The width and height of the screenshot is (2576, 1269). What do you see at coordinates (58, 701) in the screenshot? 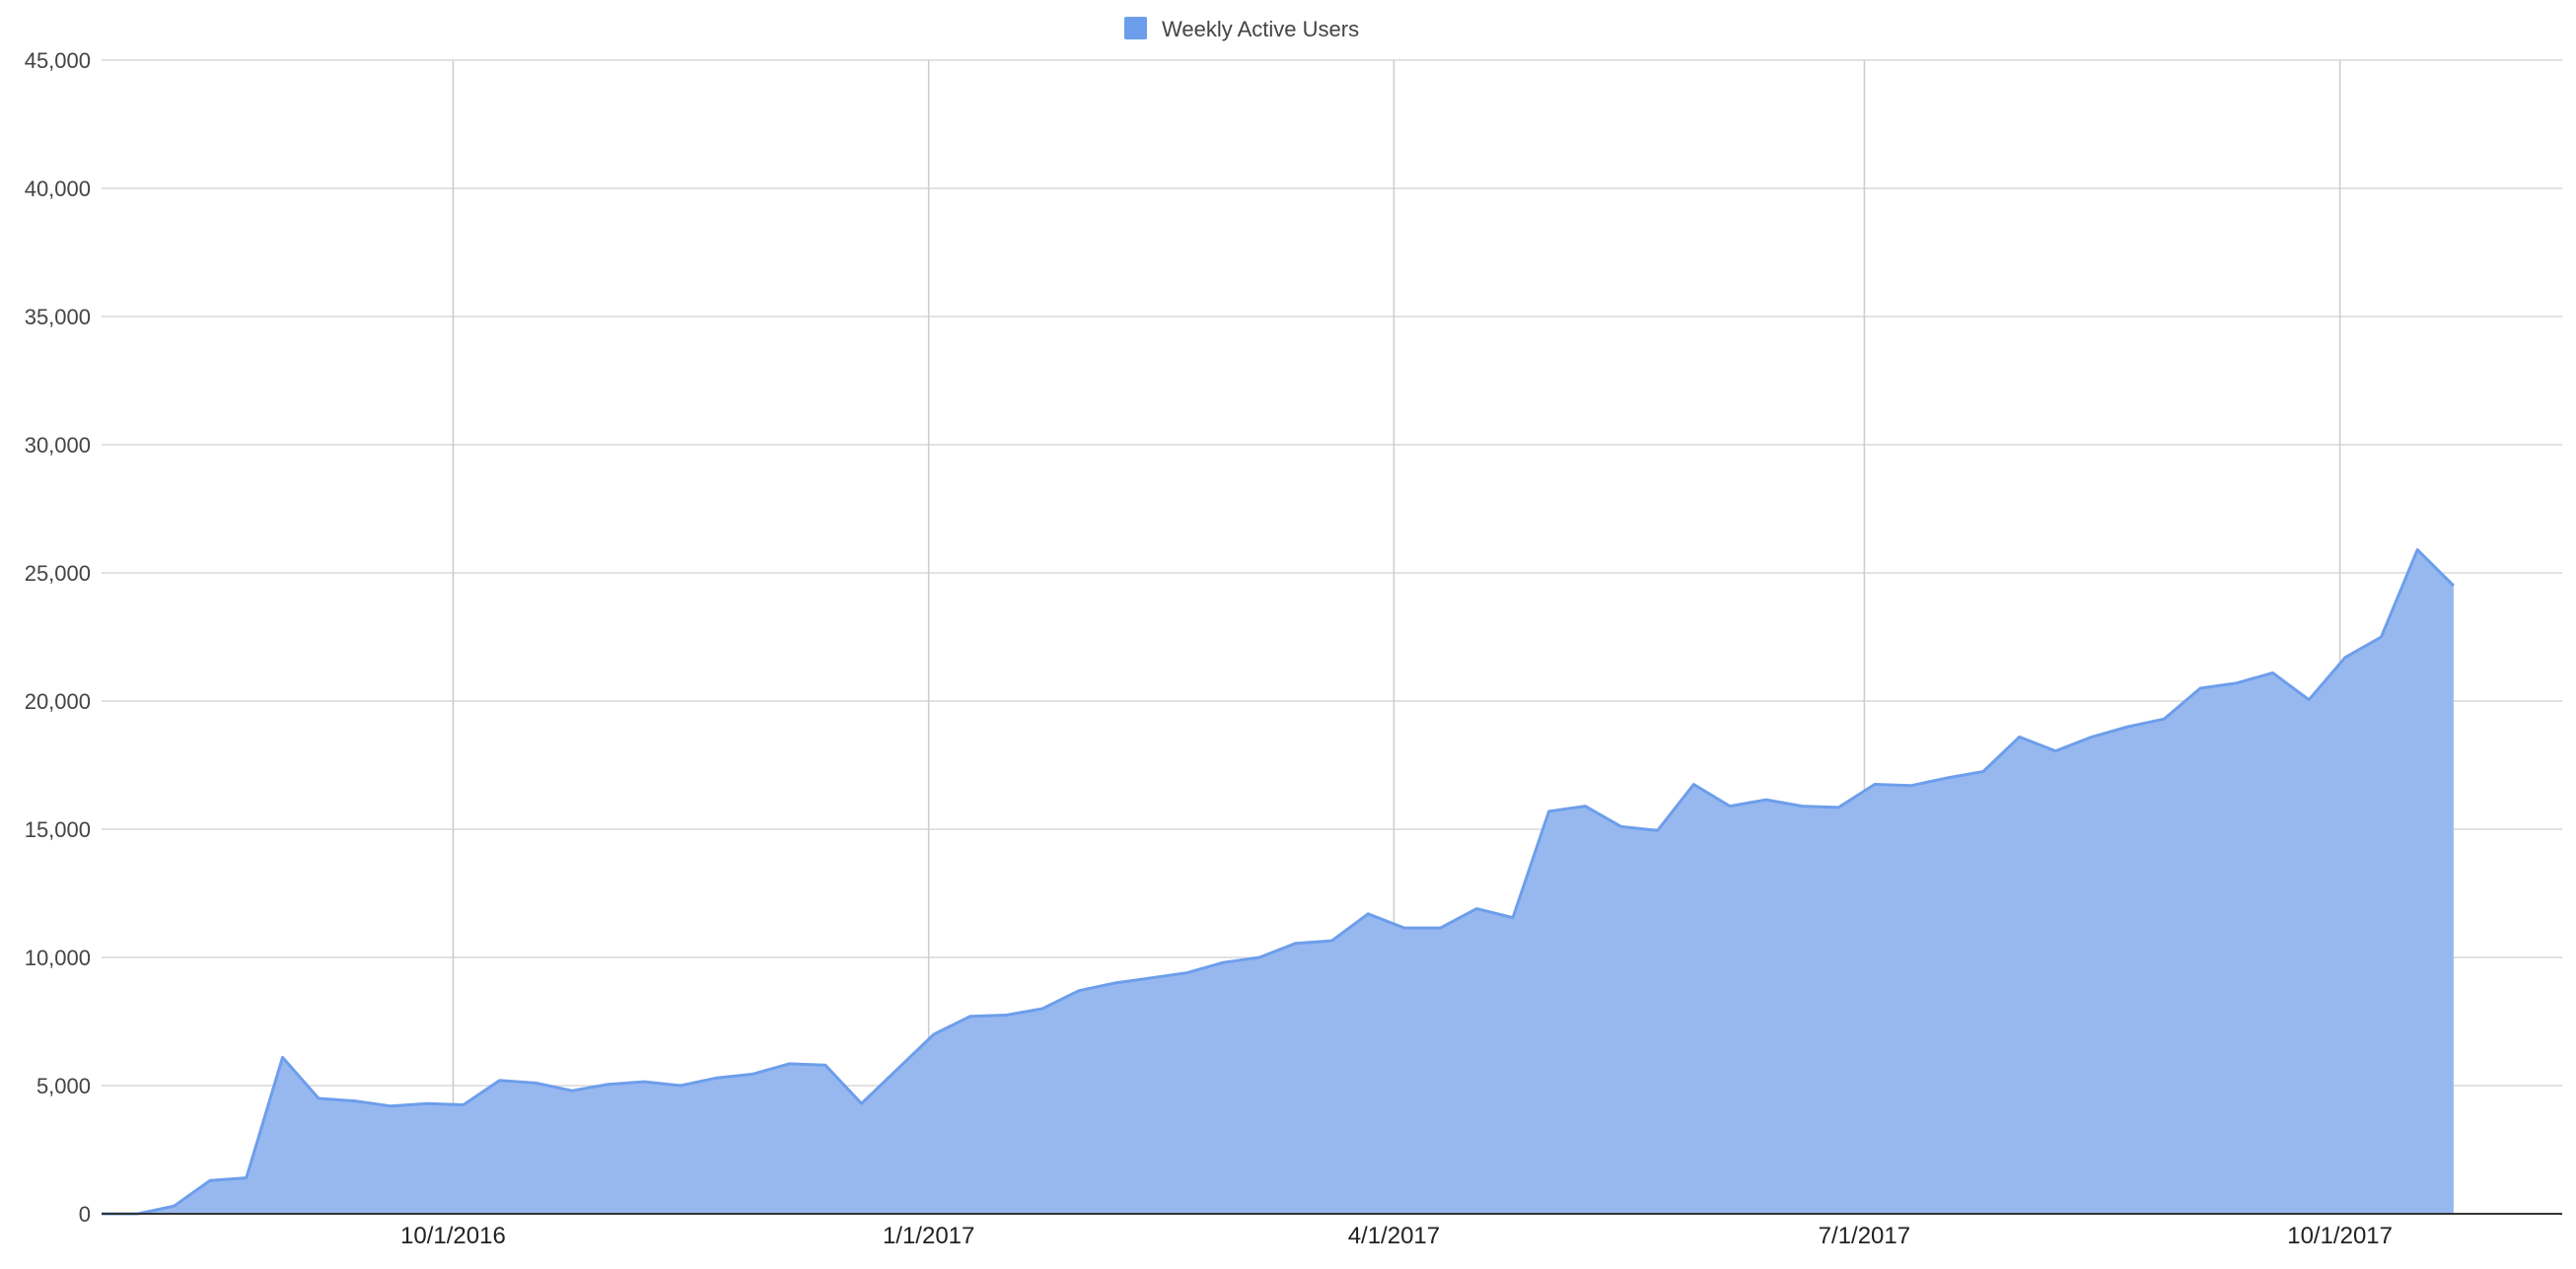
I see `y-tick-label: 20,000` at bounding box center [58, 701].